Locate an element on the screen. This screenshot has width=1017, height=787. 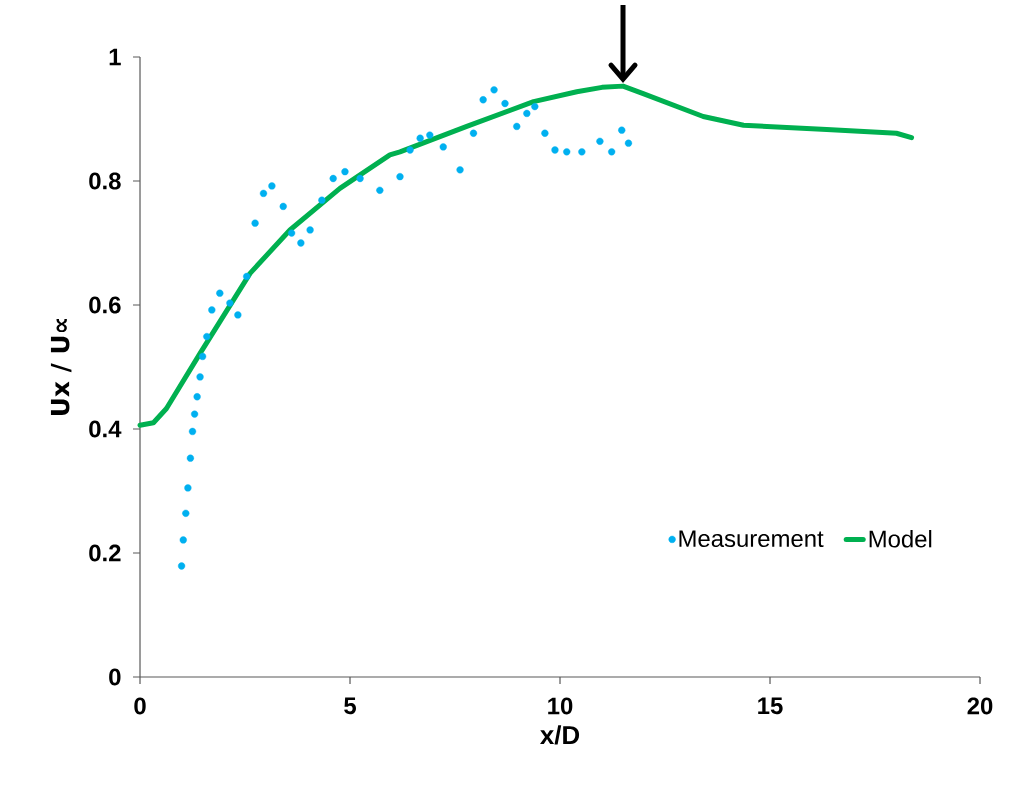
x-tick-label: 5 is located at coordinates (350, 706).